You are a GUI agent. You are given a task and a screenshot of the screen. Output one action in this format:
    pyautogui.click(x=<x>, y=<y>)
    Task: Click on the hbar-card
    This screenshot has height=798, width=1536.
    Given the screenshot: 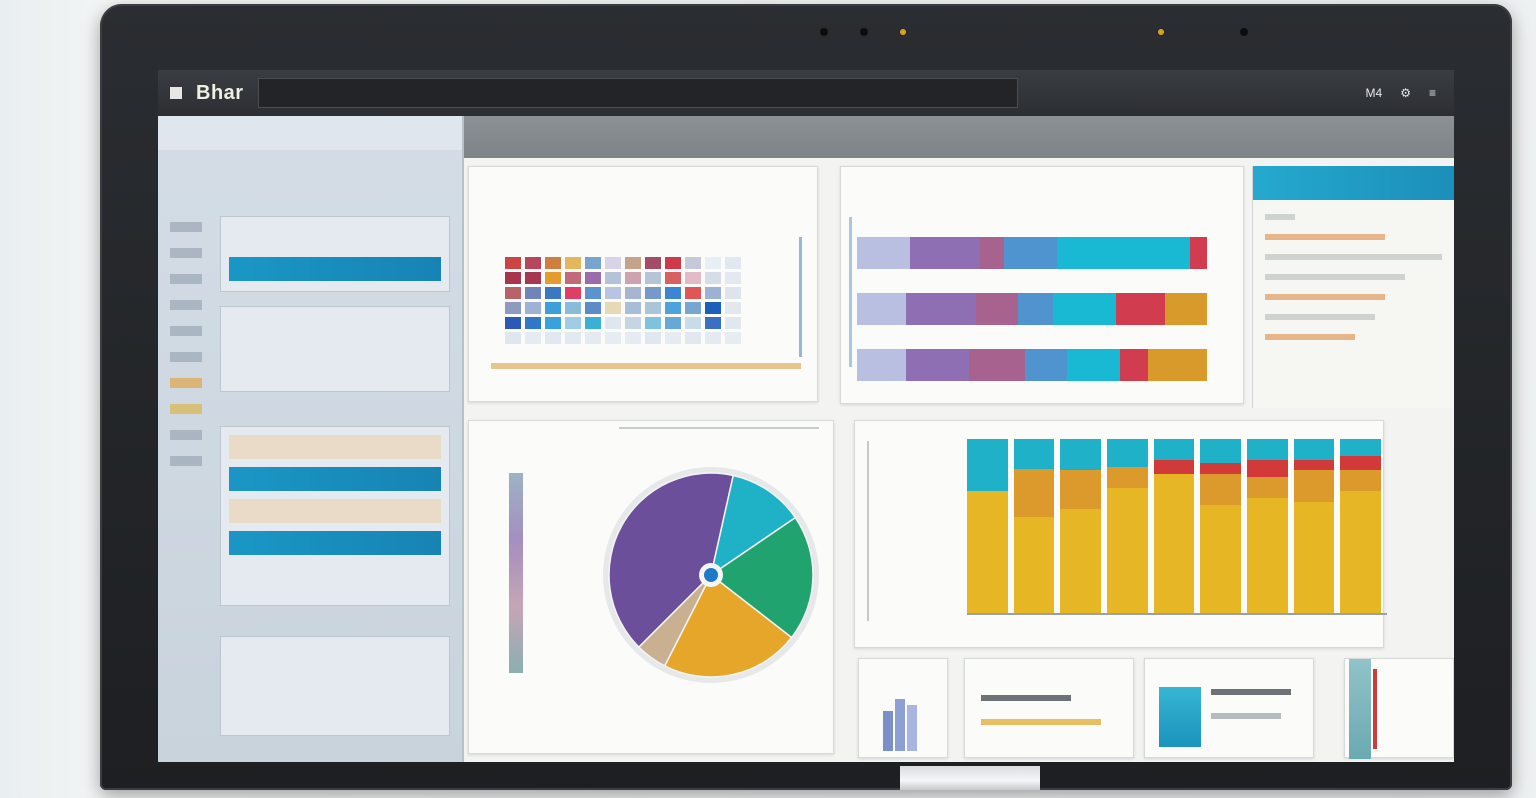 What is the action you would take?
    pyautogui.click(x=1042, y=285)
    